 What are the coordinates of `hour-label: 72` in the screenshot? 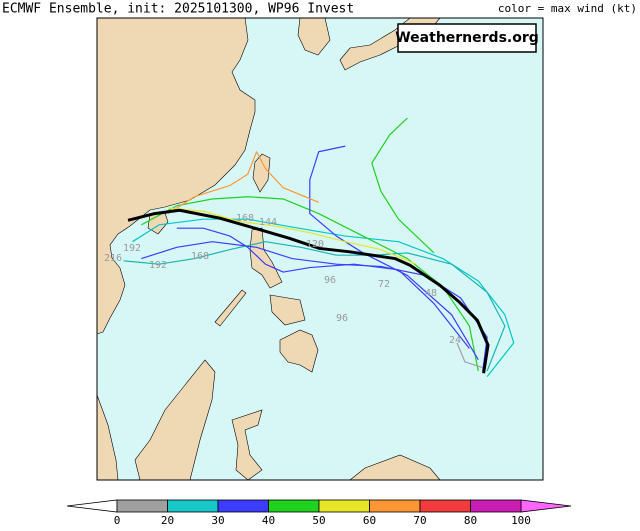 It's located at (384, 284).